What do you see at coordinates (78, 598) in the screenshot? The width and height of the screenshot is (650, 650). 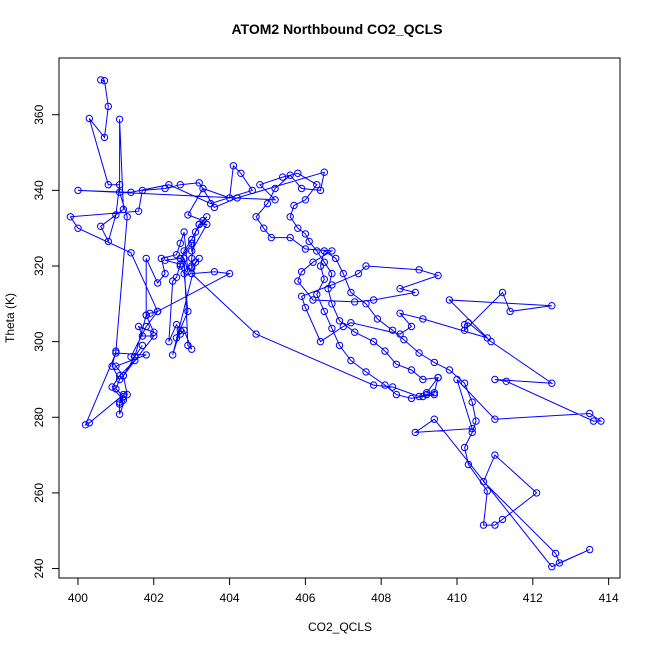 I see `x-tick-label: 400` at bounding box center [78, 598].